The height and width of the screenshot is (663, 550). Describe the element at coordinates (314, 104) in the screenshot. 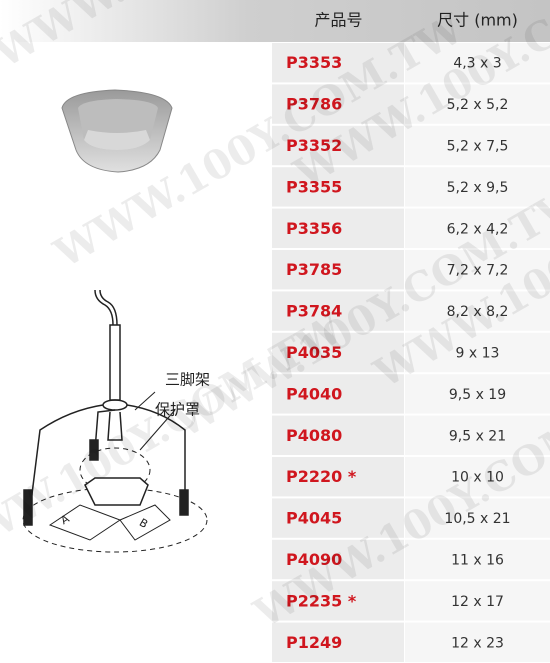

I see `product-code: P3786` at that location.